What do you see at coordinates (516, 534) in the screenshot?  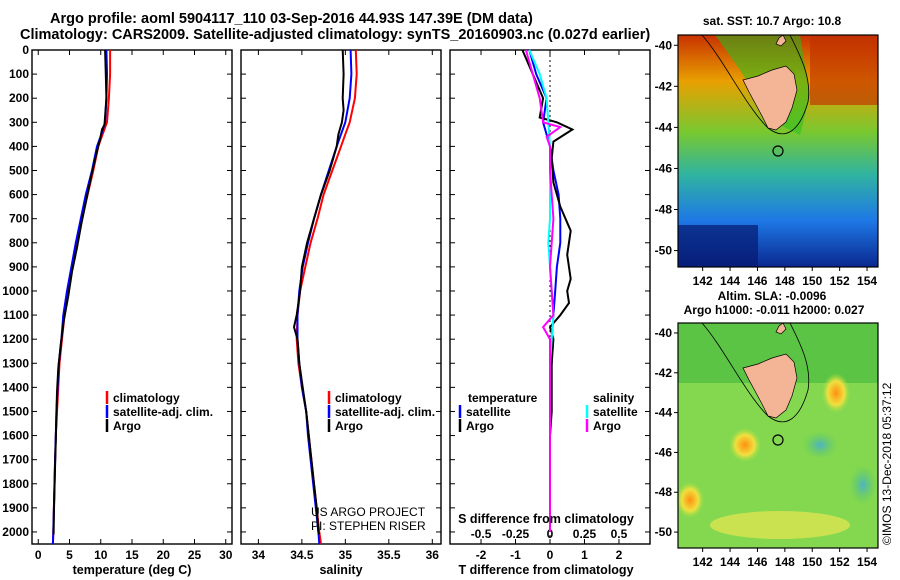 I see `x-tick-label: -0.25` at bounding box center [516, 534].